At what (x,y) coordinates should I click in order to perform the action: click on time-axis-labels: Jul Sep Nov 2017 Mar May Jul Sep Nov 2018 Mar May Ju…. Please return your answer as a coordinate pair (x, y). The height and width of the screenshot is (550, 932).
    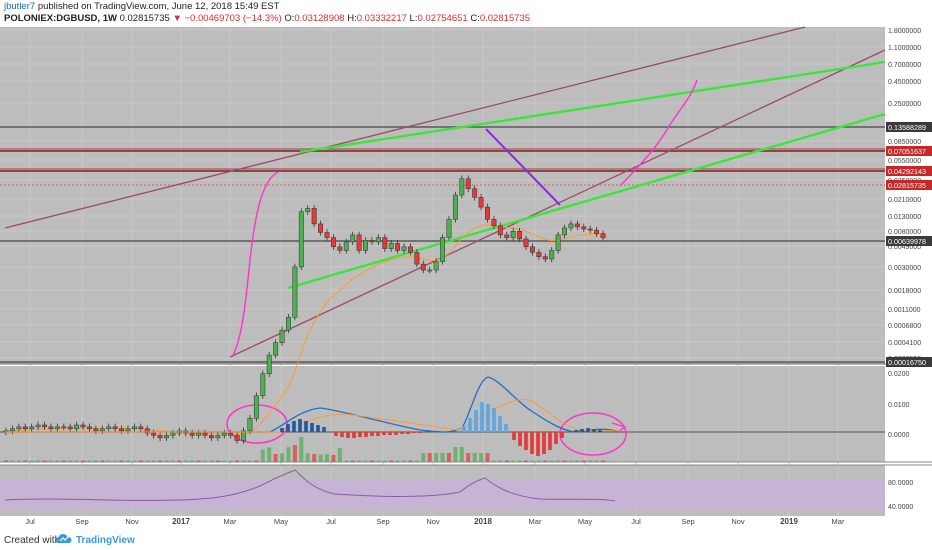
    Looking at the image, I should click on (435, 521).